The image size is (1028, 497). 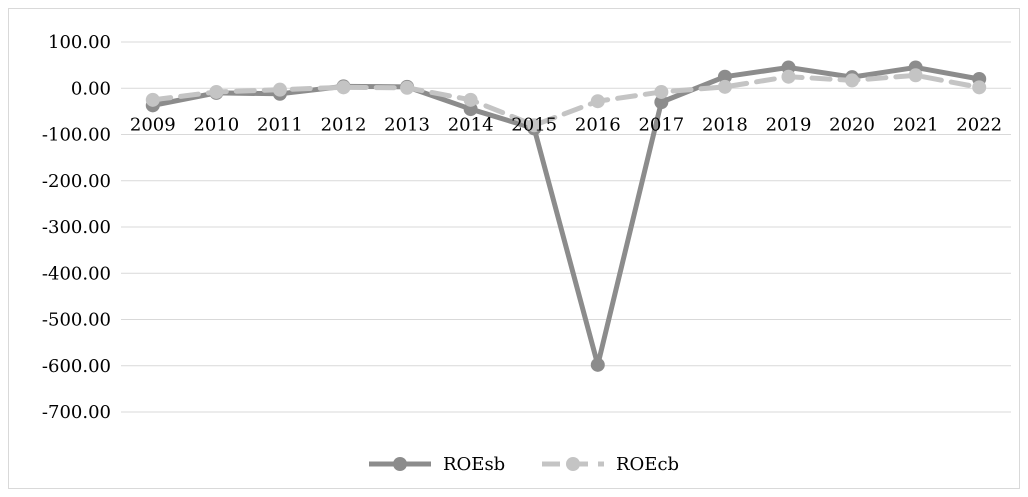 I want to click on series-roecb, so click(x=566, y=100).